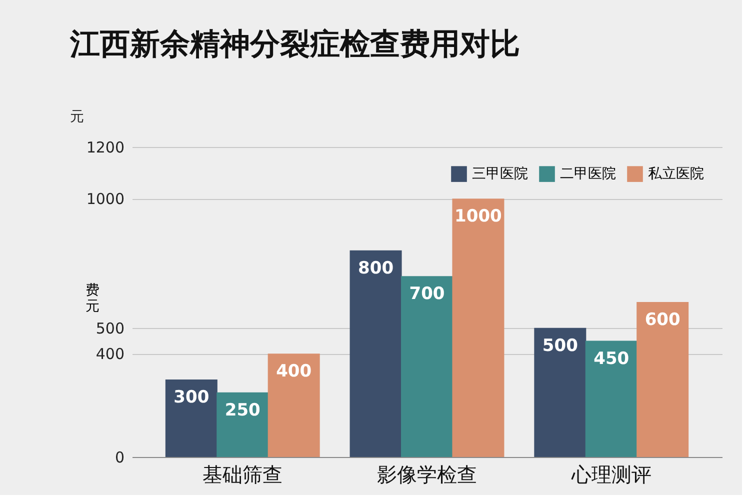 The image size is (750, 500). Describe the element at coordinates (93, 298) in the screenshot. I see `y-axis-title: 费元` at that location.